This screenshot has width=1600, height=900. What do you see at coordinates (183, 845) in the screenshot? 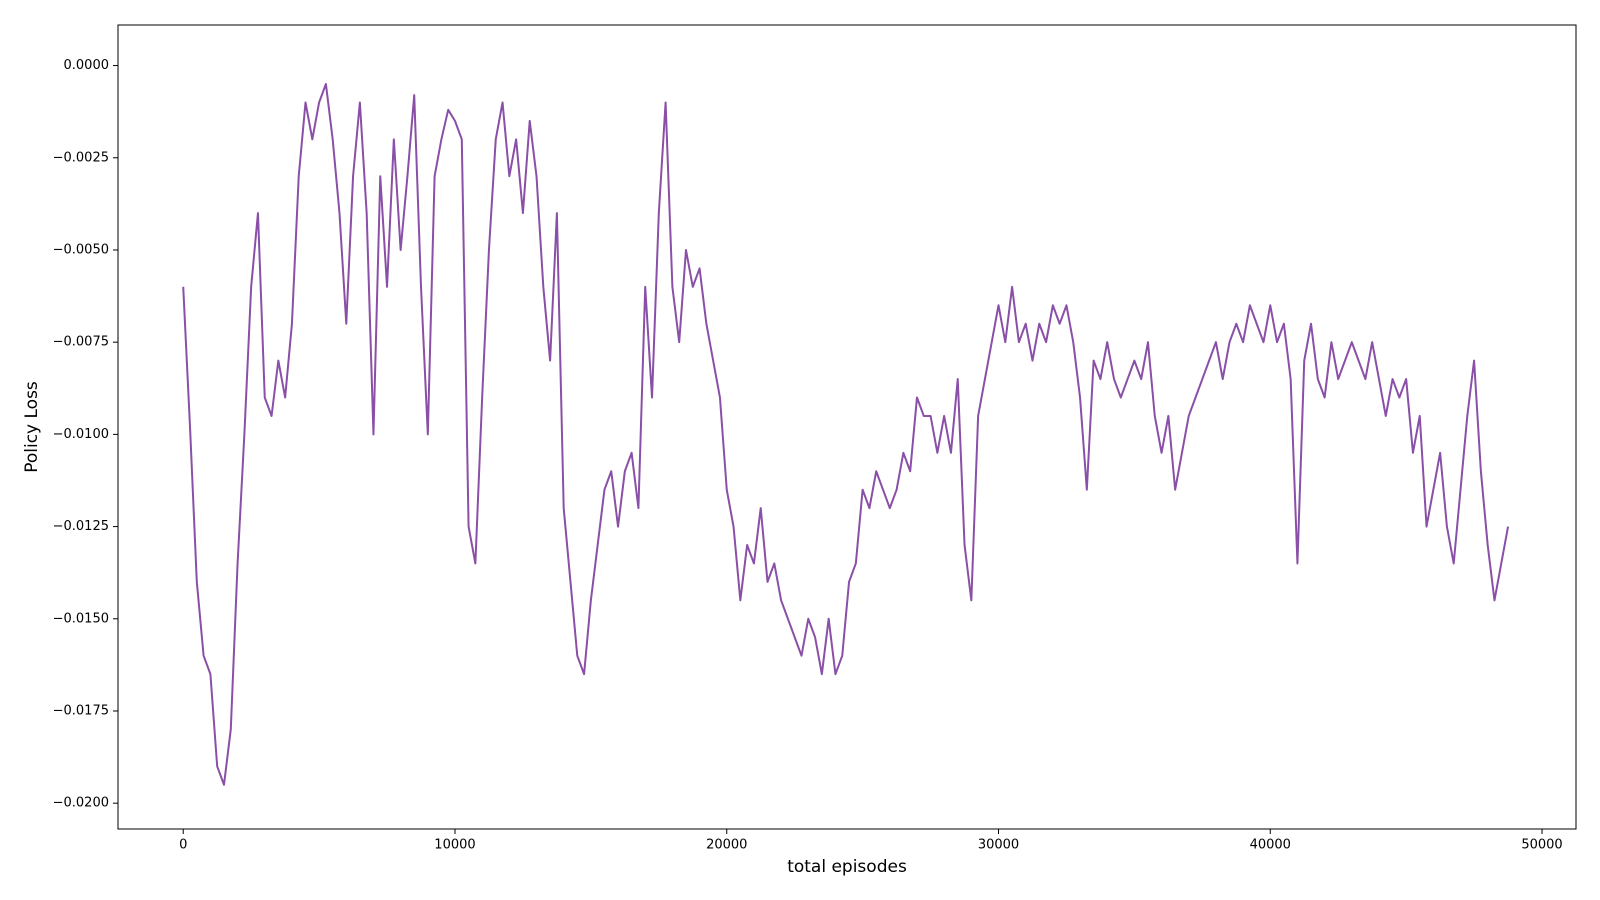
I see `x-tick-label: 0` at bounding box center [183, 845].